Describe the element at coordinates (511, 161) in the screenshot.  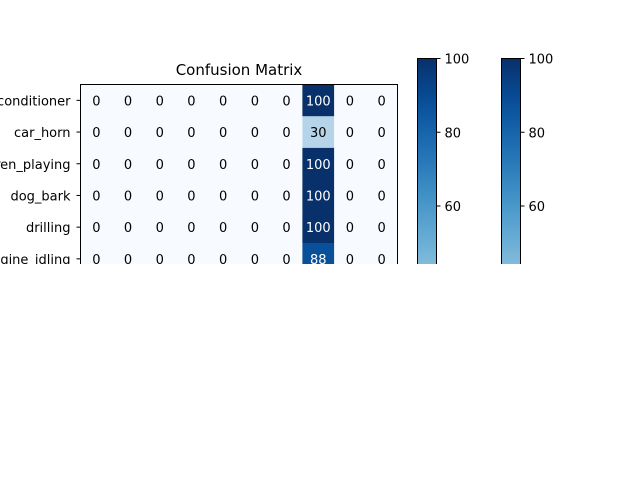
I see `colorbar` at that location.